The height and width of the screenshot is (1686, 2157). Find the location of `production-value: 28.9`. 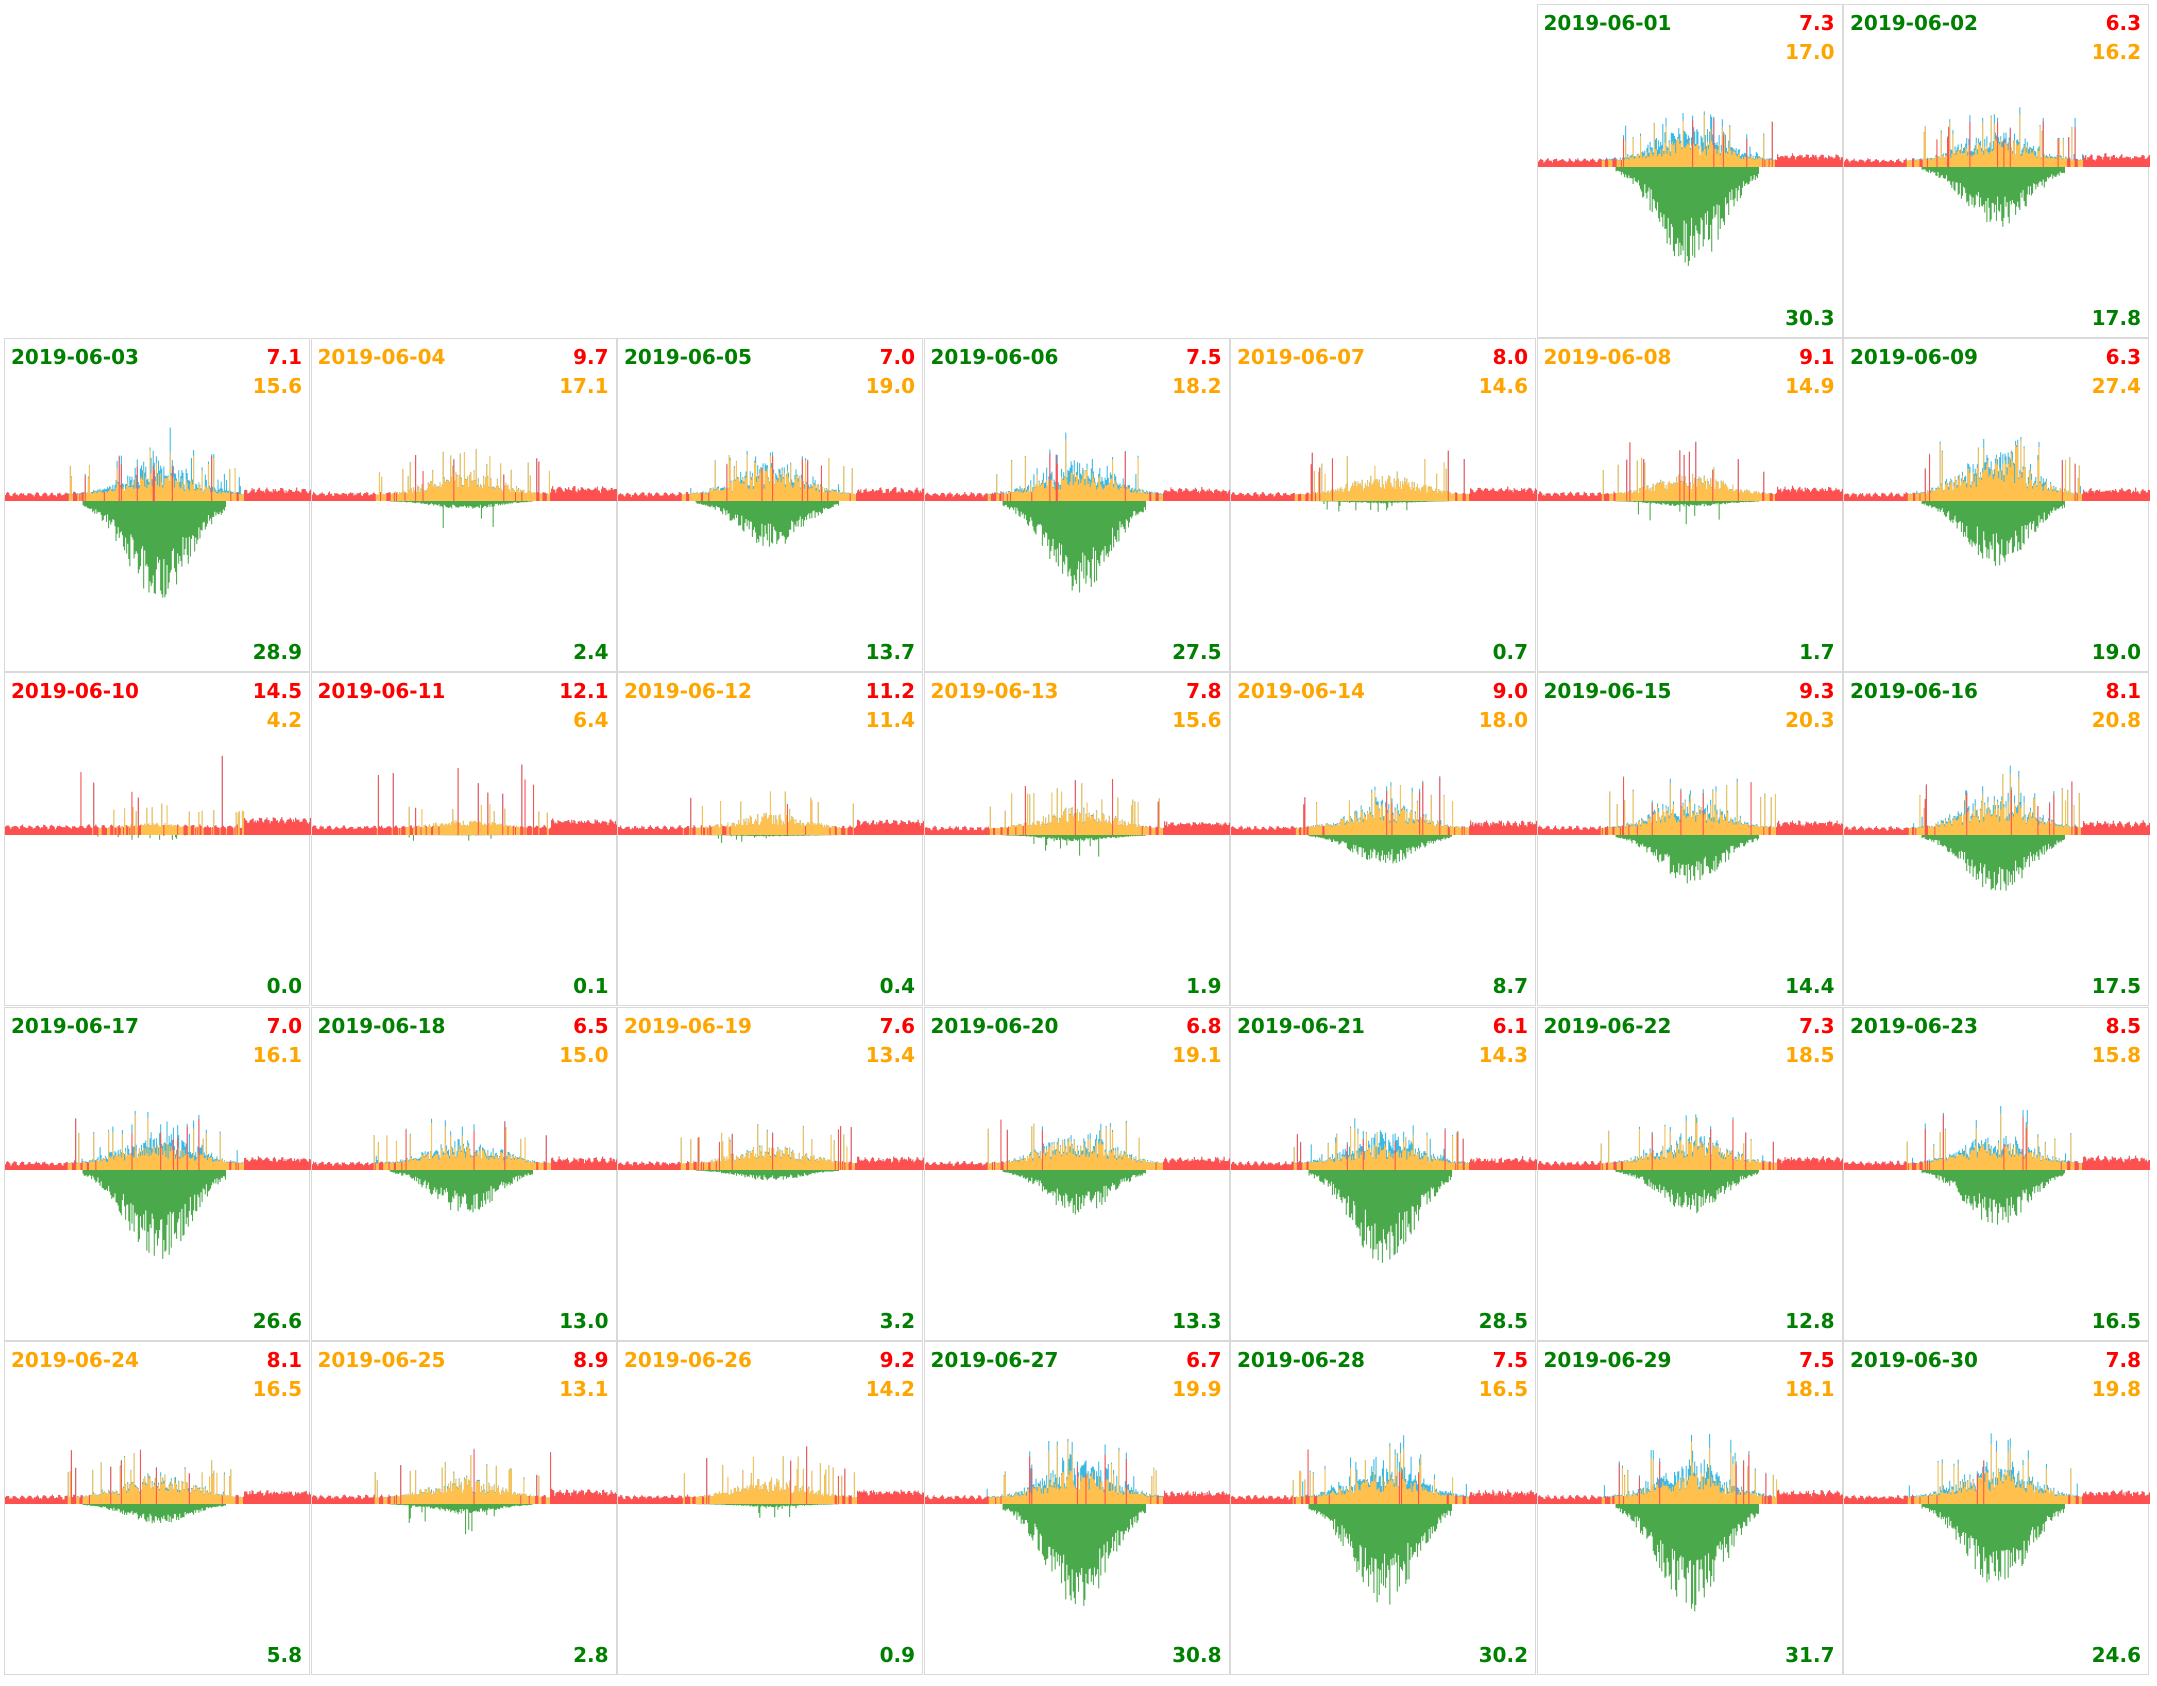

production-value: 28.9 is located at coordinates (277, 652).